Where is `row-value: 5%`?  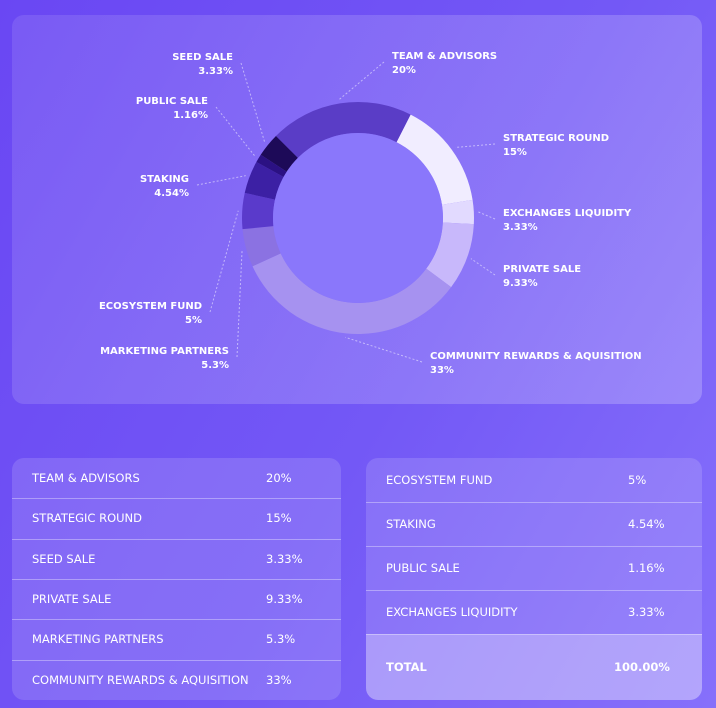
row-value: 5% is located at coordinates (637, 480).